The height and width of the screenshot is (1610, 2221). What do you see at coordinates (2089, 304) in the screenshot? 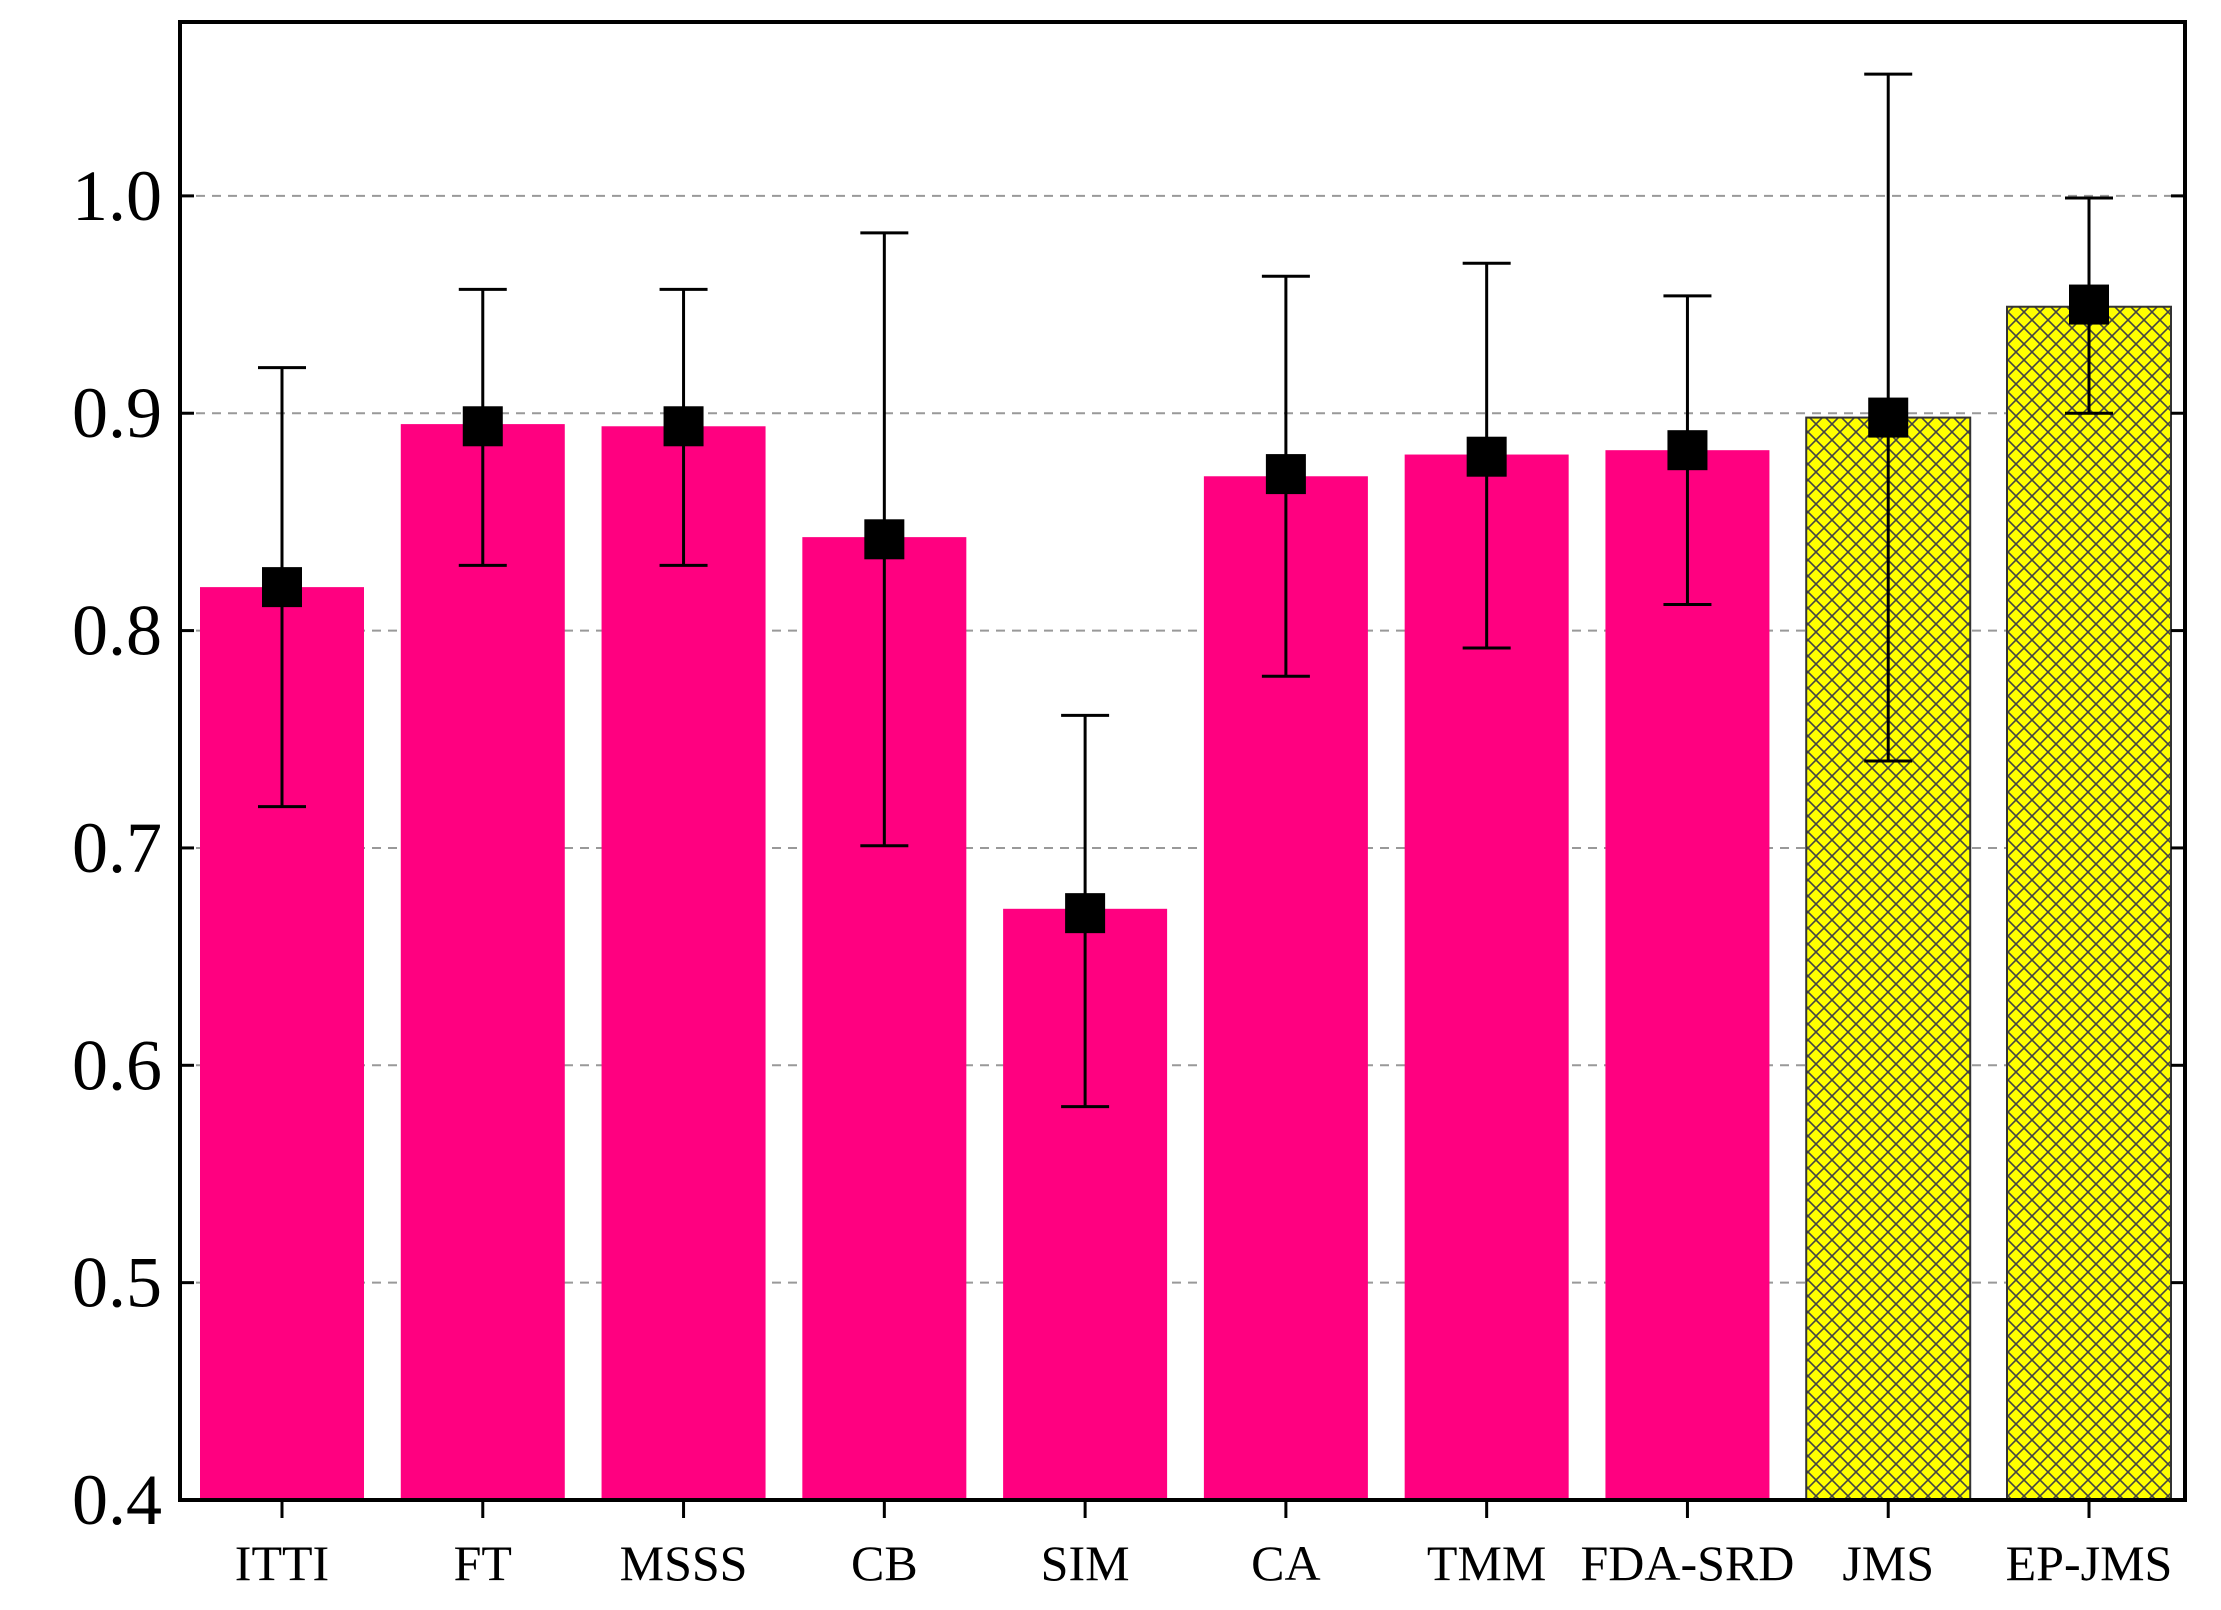
I see `marker-ep-jms` at bounding box center [2089, 304].